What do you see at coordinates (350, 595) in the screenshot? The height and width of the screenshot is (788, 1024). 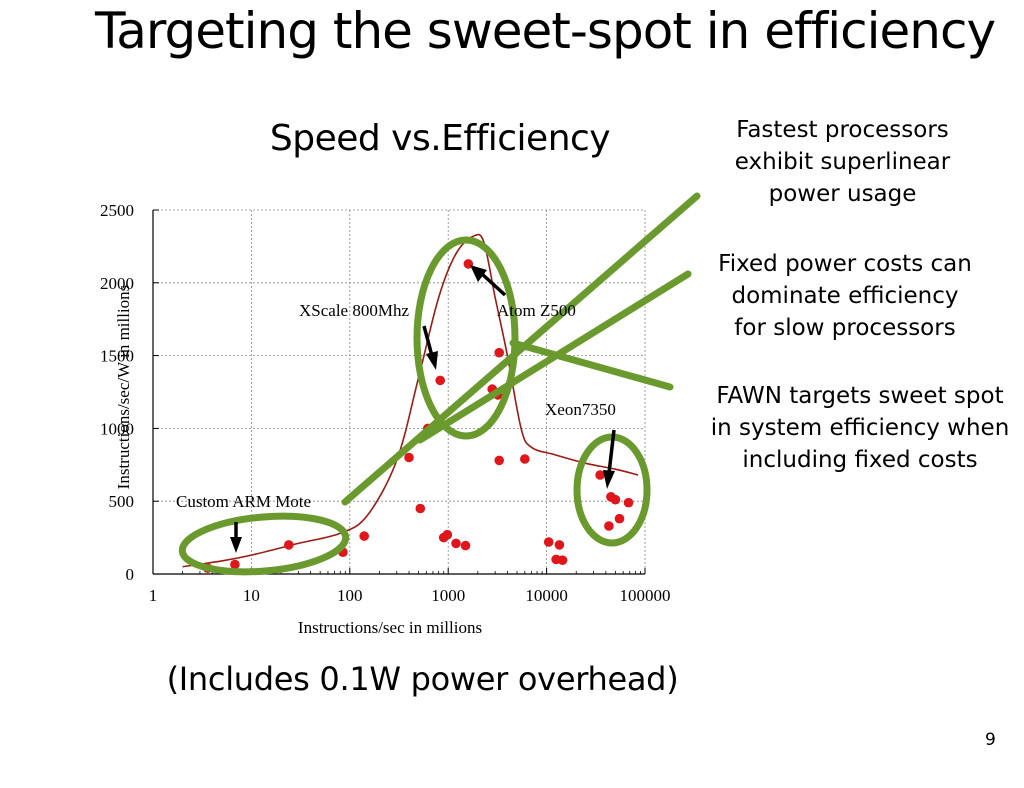 I see `x-tick-label: 100` at bounding box center [350, 595].